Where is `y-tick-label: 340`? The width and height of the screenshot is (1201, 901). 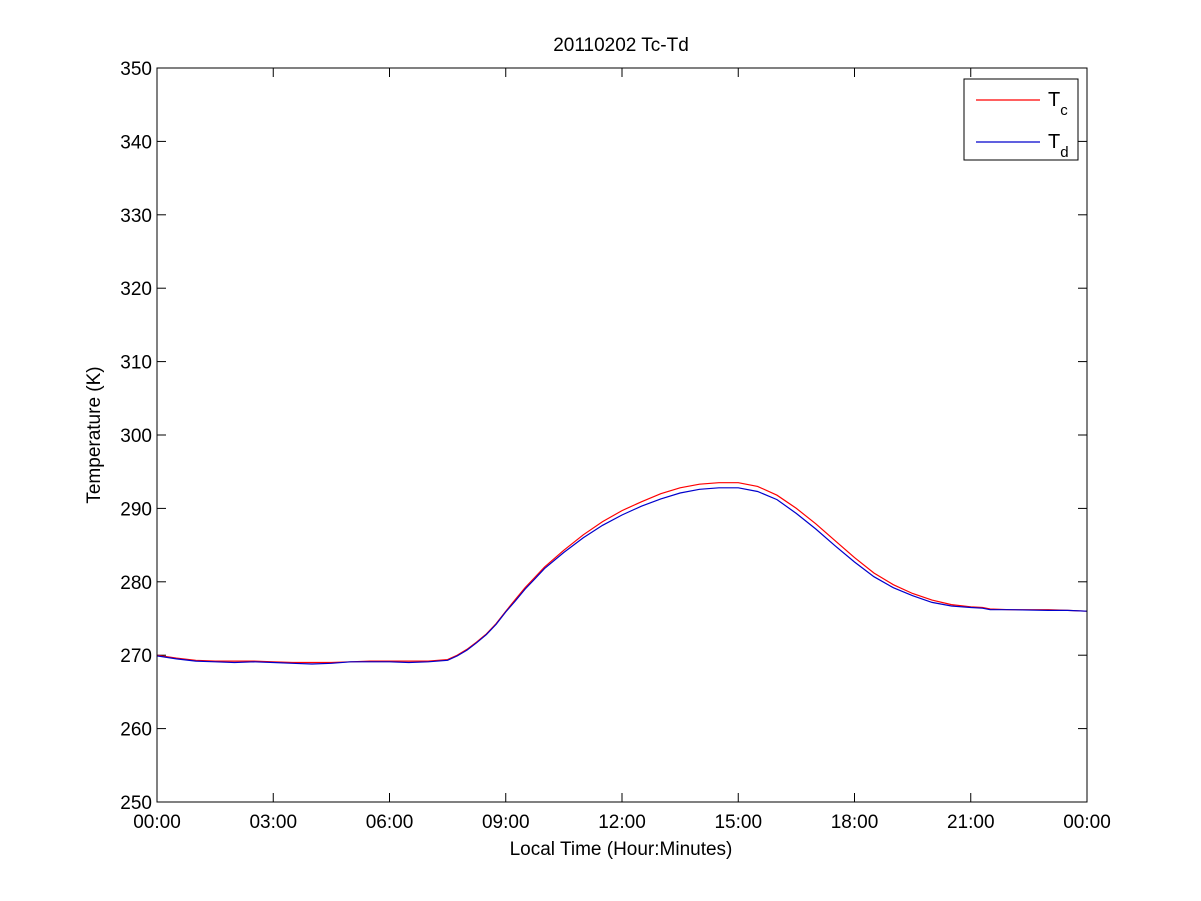
y-tick-label: 340 is located at coordinates (136, 142).